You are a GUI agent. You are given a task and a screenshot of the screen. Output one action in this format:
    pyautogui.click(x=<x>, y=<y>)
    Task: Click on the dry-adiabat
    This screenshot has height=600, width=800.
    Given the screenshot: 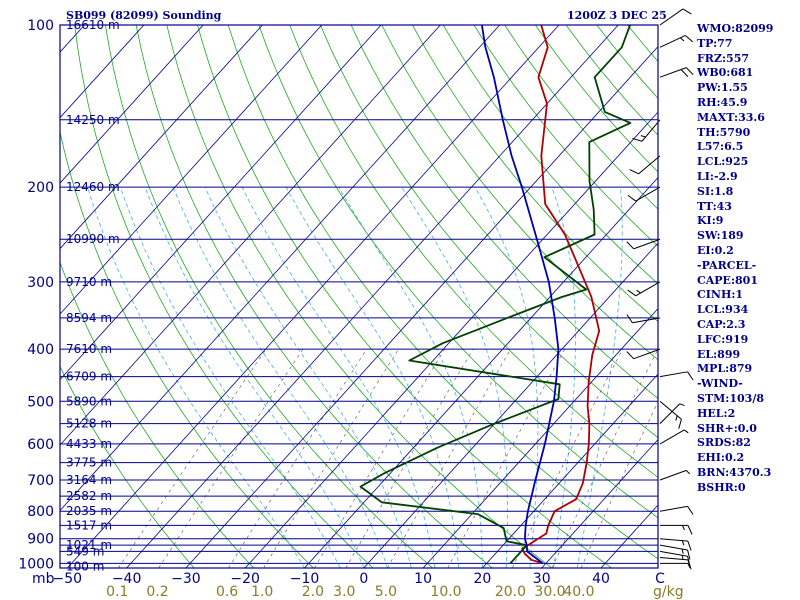 What is the action you would take?
    pyautogui.click(x=157, y=414)
    